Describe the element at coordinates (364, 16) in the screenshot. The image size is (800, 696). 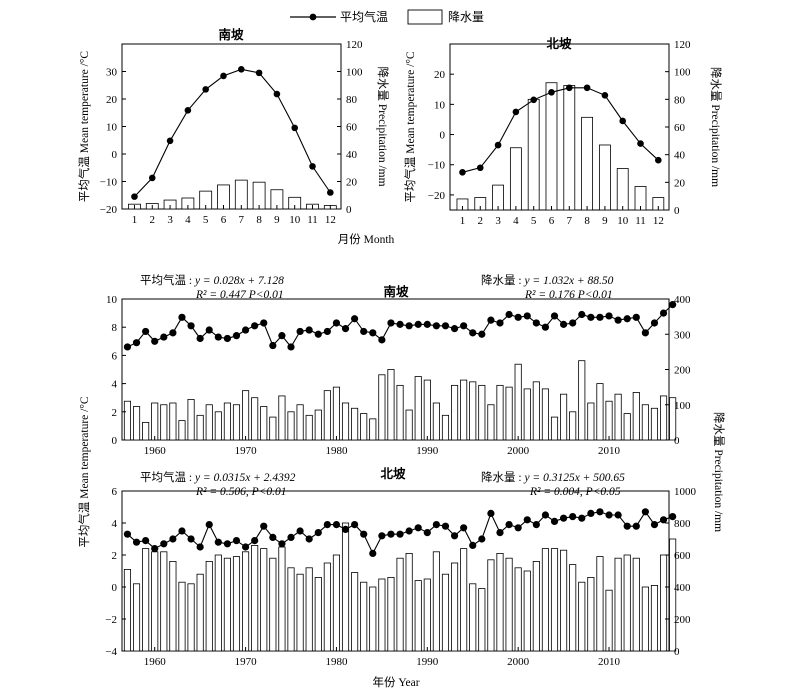
I see `legend-temperature-label: 平均气温` at that location.